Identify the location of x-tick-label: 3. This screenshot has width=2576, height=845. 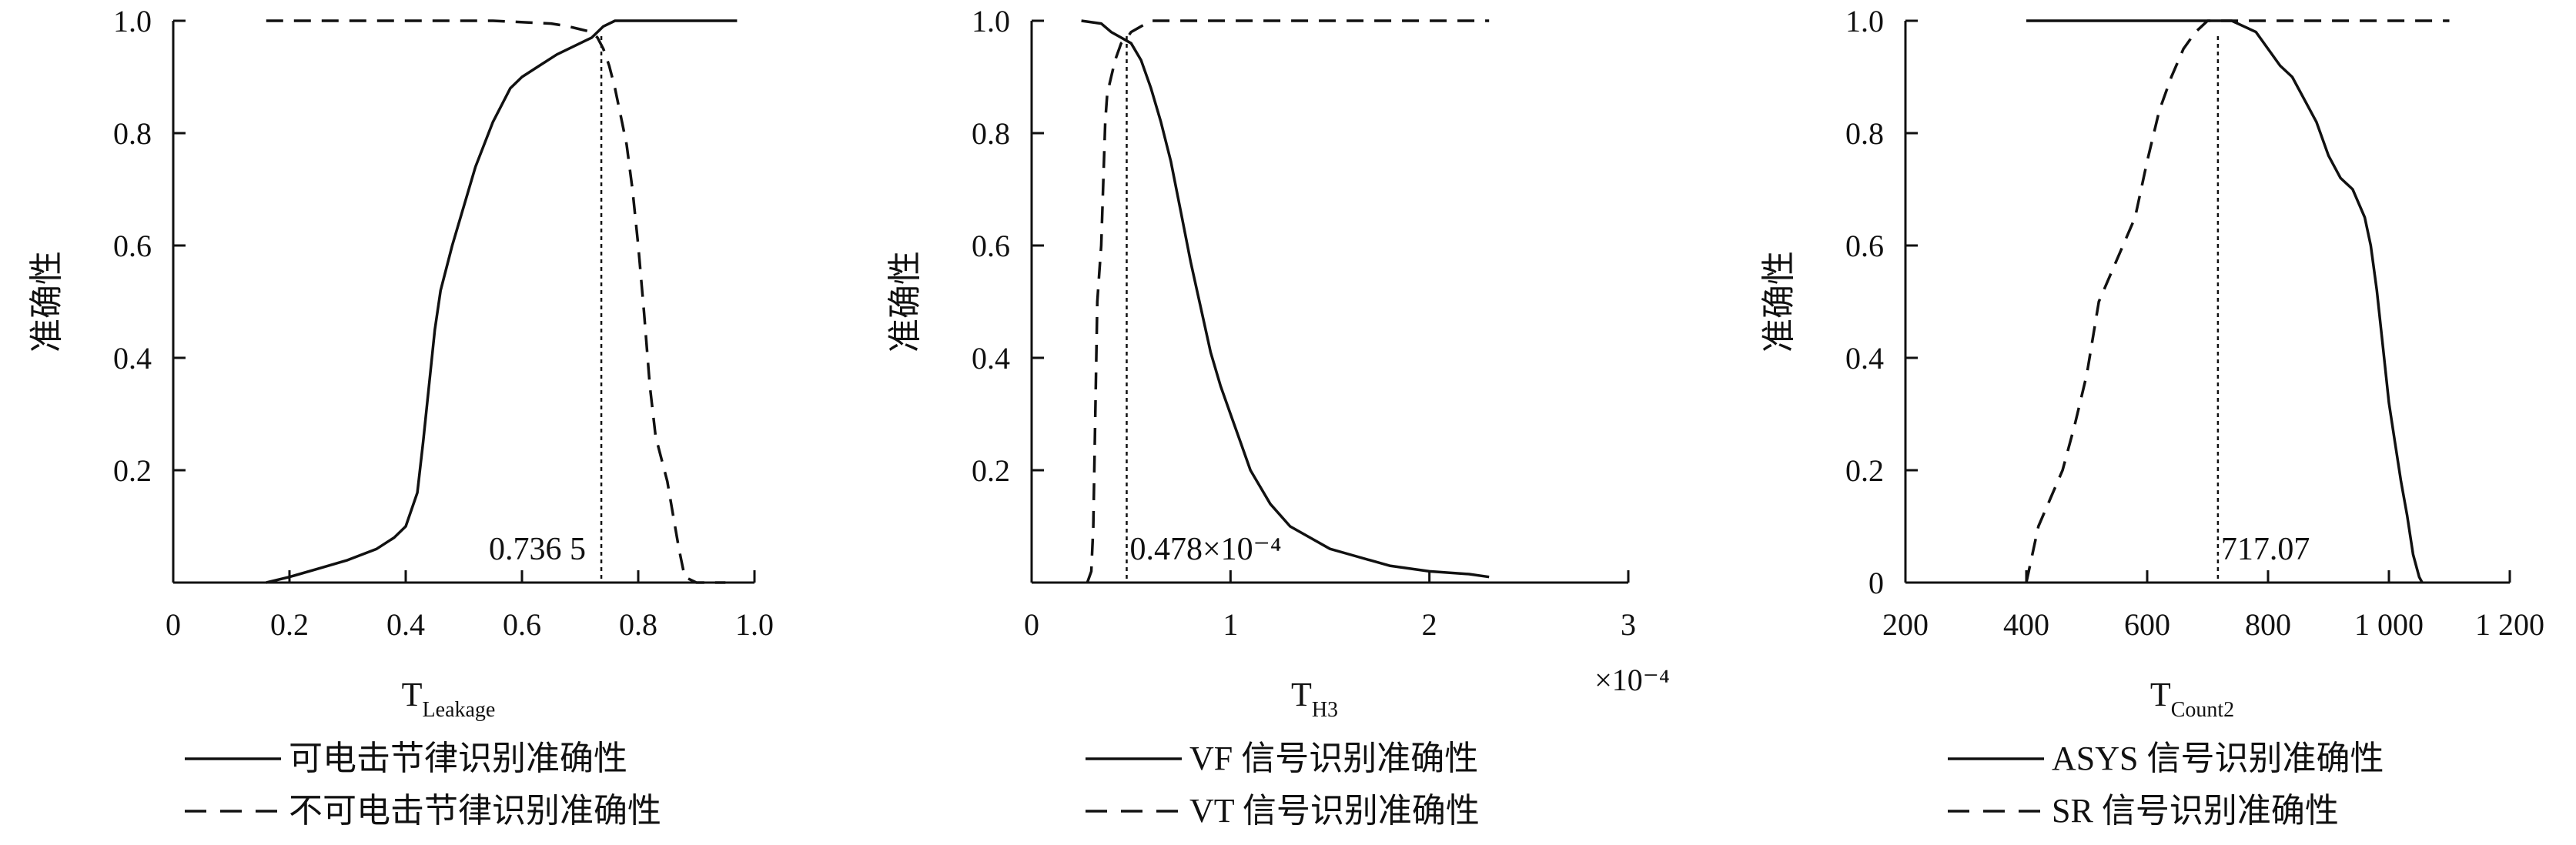
(1629, 625).